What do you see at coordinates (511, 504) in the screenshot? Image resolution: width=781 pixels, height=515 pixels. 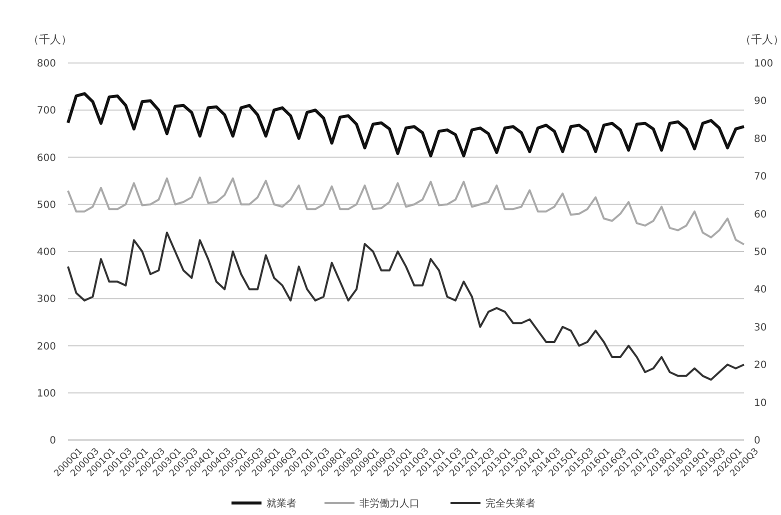 I see `legend-label: 完全失業者` at bounding box center [511, 504].